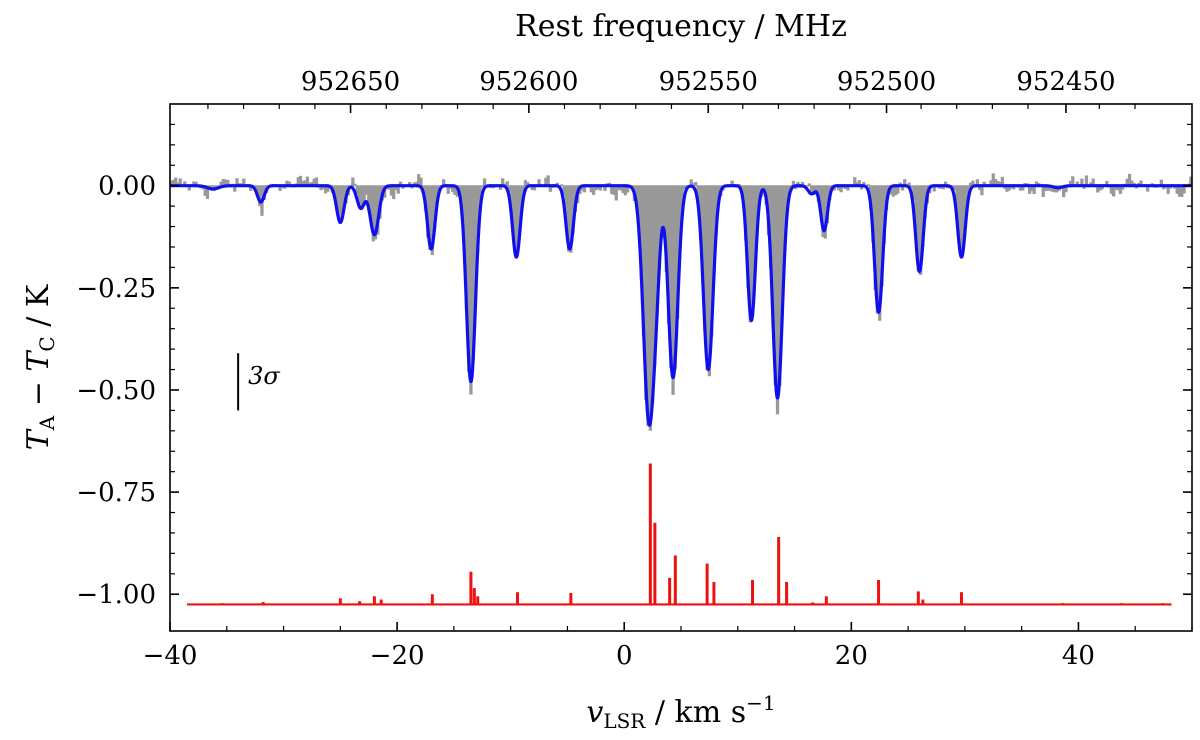 This screenshot has height=740, width=1200. I want to click on top-tick-label: 952450, so click(1065, 82).